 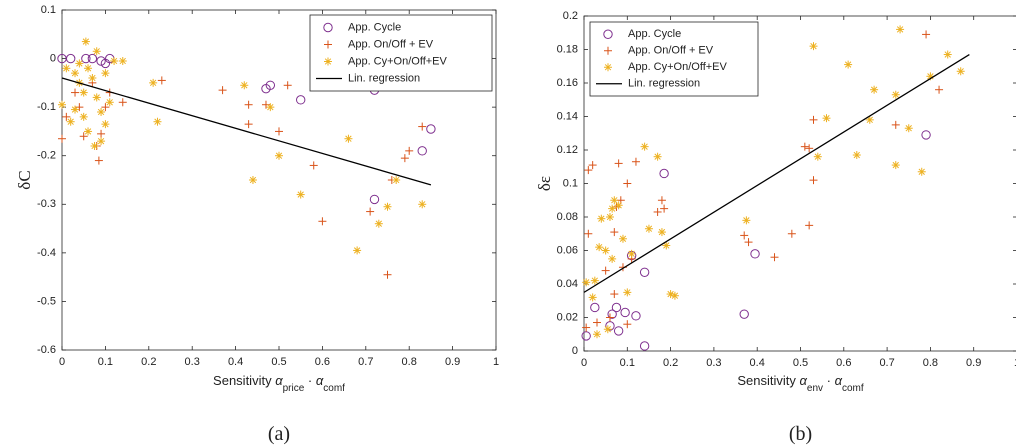 What do you see at coordinates (768, 380) in the screenshot?
I see `x-axis-label-prefix: Sensitivity` at bounding box center [768, 380].